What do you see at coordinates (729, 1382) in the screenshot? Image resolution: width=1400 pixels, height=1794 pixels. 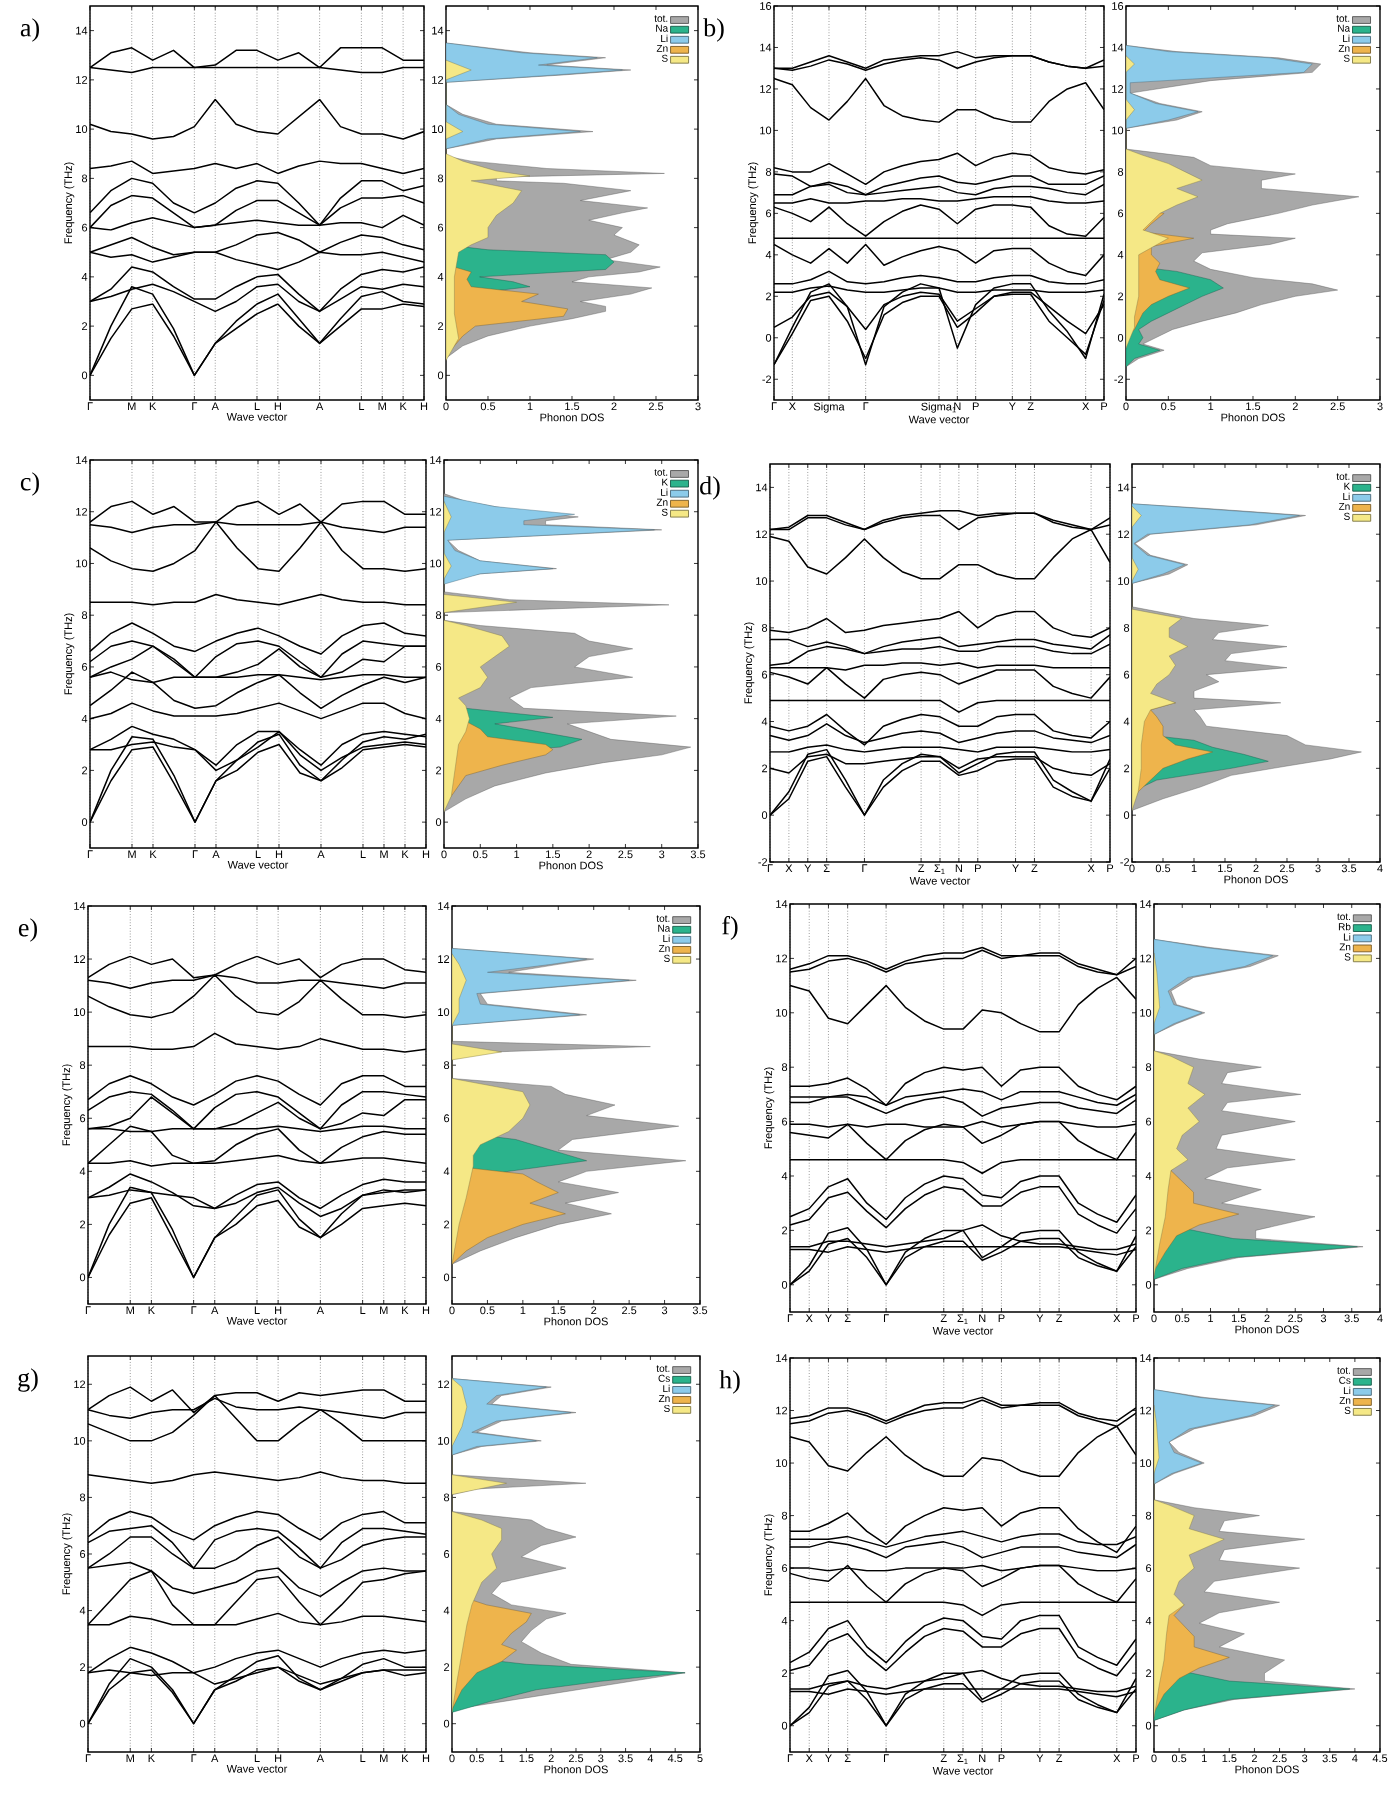 I see `chart-title: h)` at bounding box center [729, 1382].